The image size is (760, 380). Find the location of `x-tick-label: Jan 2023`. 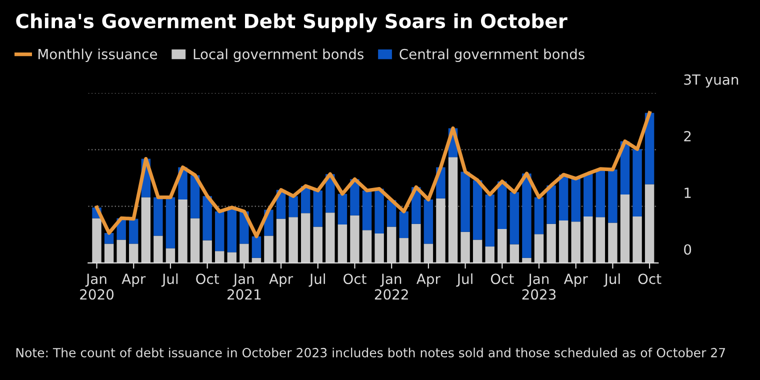

x-tick-label: Jan 2023 is located at coordinates (539, 287).